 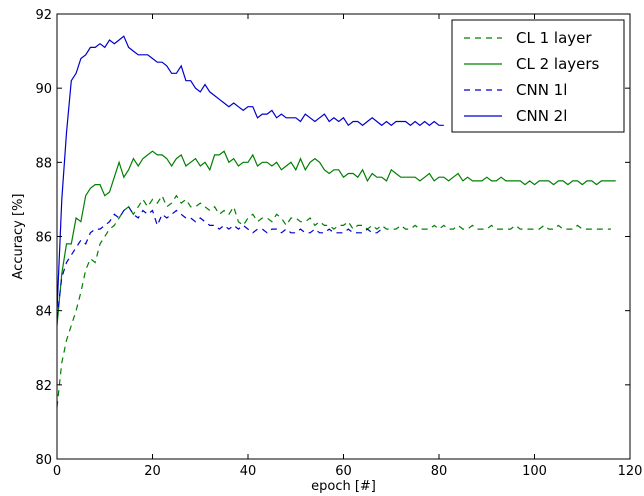 What do you see at coordinates (248, 471) in the screenshot?
I see `x-tick-label: 40` at bounding box center [248, 471].